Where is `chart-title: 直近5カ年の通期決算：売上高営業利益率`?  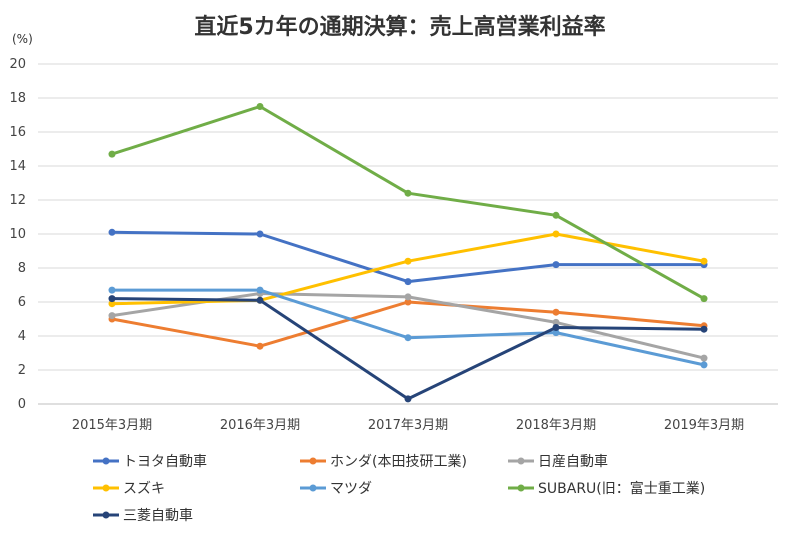 chart-title: 直近5カ年の通期決算：売上高営業利益率 is located at coordinates (399, 27).